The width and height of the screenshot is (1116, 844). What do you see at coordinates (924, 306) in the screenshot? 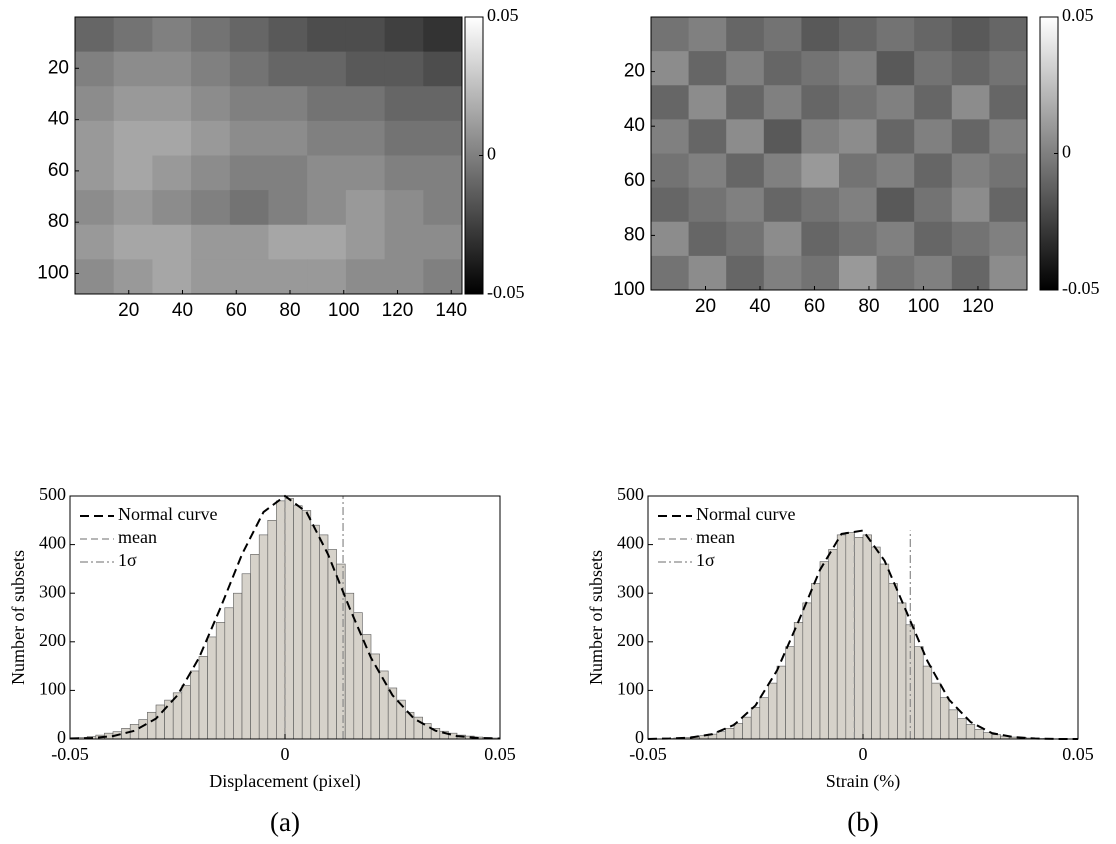
I see `x-tick-label: 100` at bounding box center [924, 306].